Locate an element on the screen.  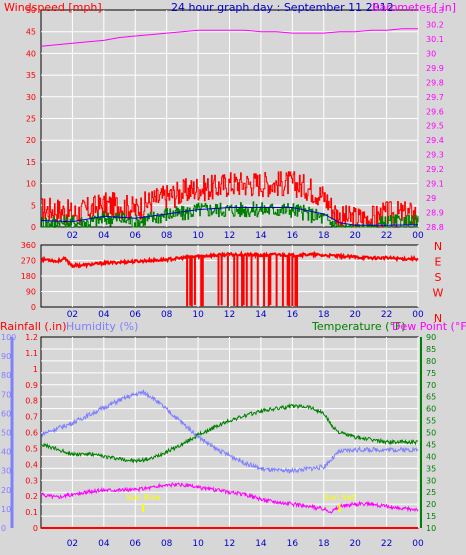
barometer-tick-label: 29.8 is located at coordinates (435, 82).